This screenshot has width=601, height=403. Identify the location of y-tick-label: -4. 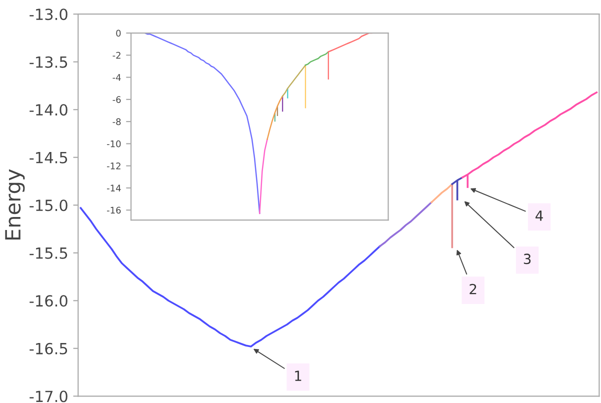
(116, 77).